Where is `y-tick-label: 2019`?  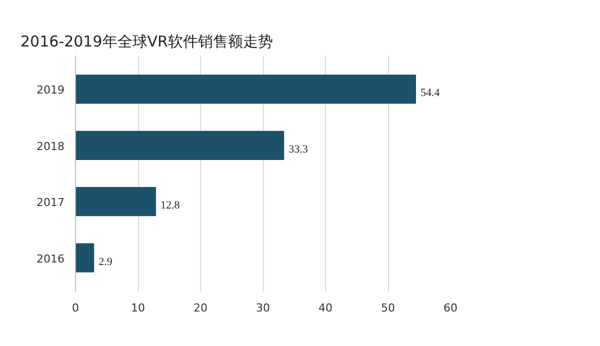 y-tick-label: 2019 is located at coordinates (50, 90).